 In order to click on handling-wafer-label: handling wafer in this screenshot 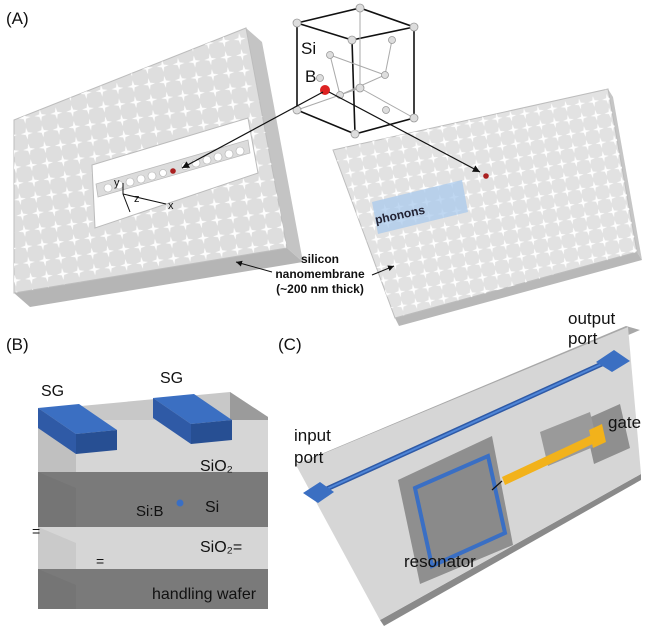, I will do `click(204, 594)`.